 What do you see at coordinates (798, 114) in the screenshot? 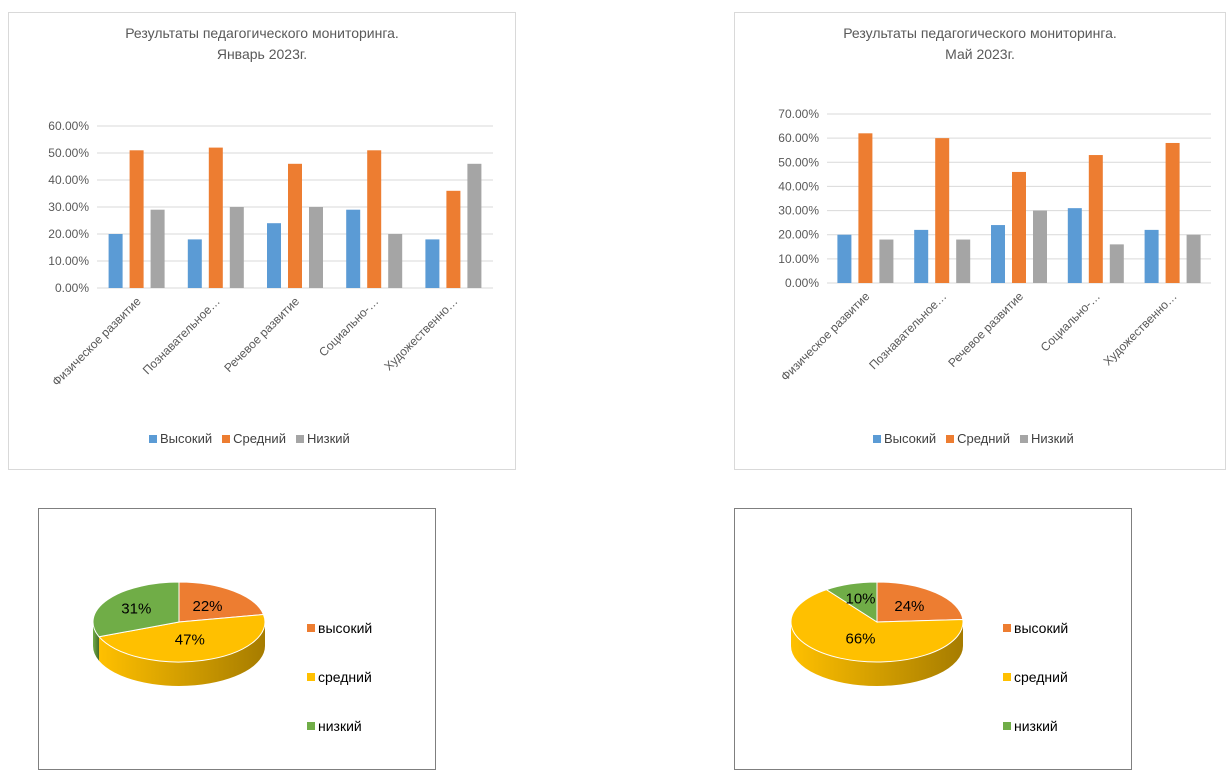
I see `y-tick-label: 70.00%` at bounding box center [798, 114].